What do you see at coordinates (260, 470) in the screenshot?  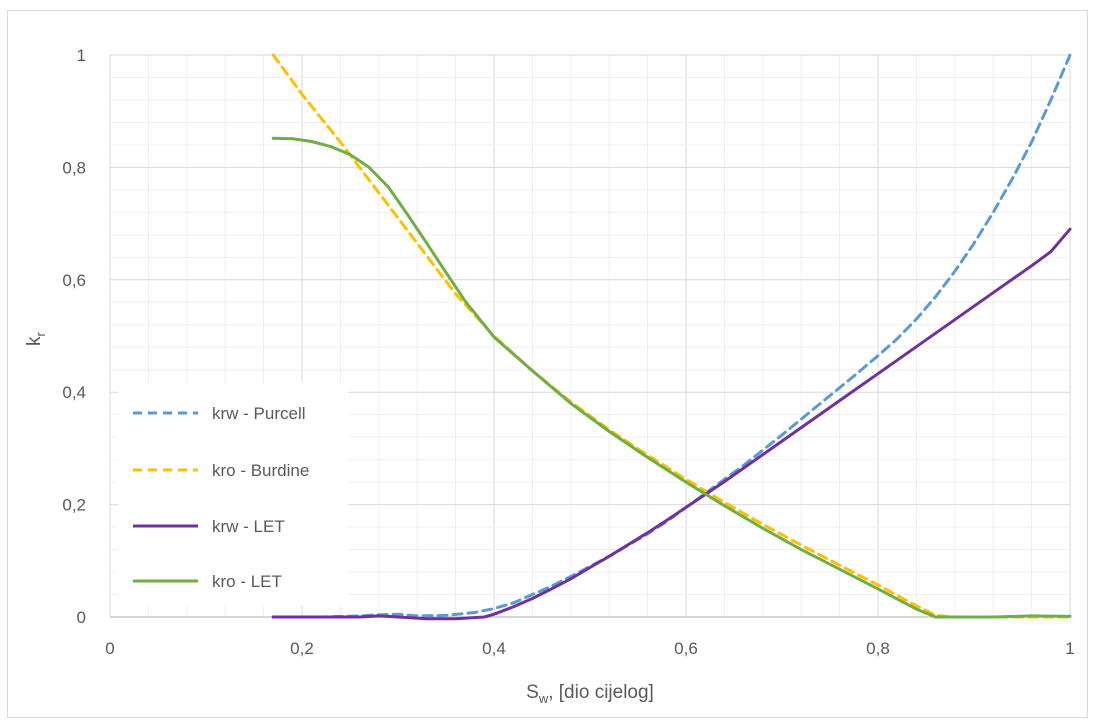 I see `legend-label: kro - Burdine` at bounding box center [260, 470].